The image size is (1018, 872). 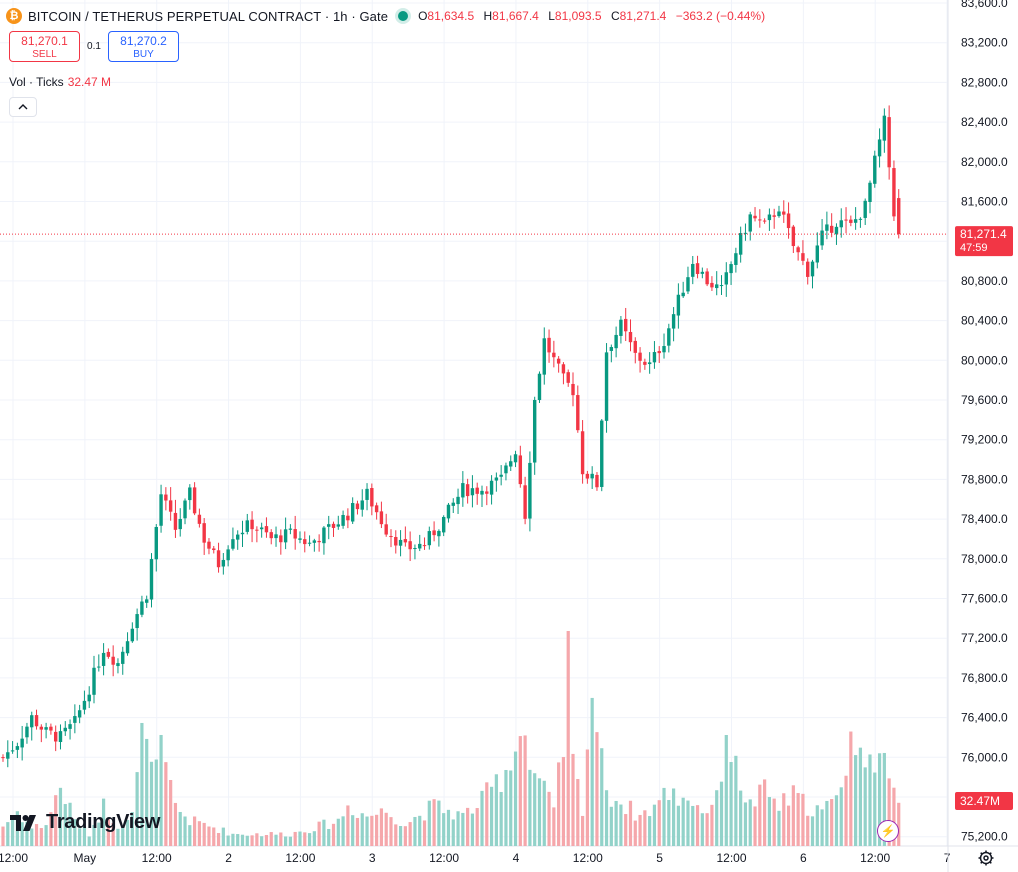 I want to click on price-axis-label: 82,000.0, so click(x=984, y=162).